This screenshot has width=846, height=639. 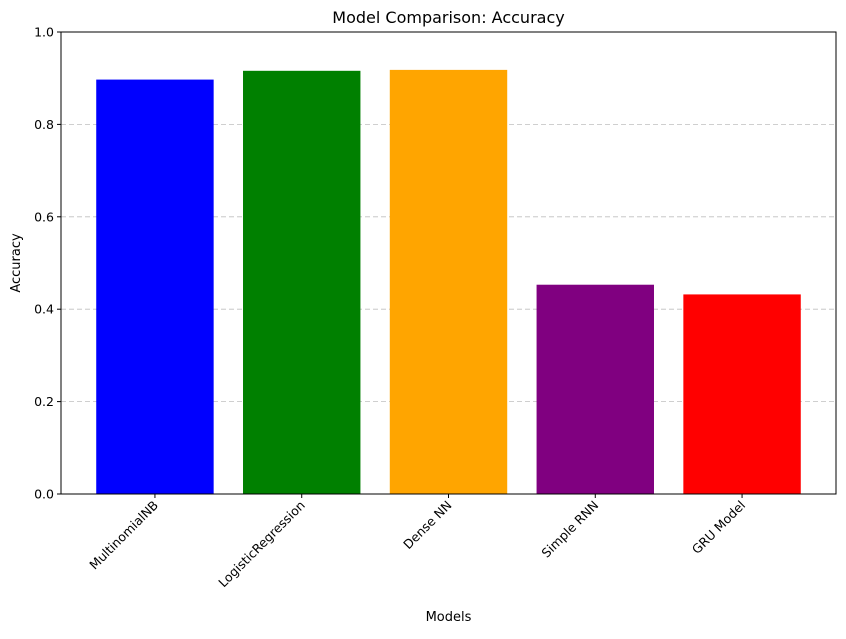 What do you see at coordinates (427, 525) in the screenshot?
I see `x-tick-label: Dense NN` at bounding box center [427, 525].